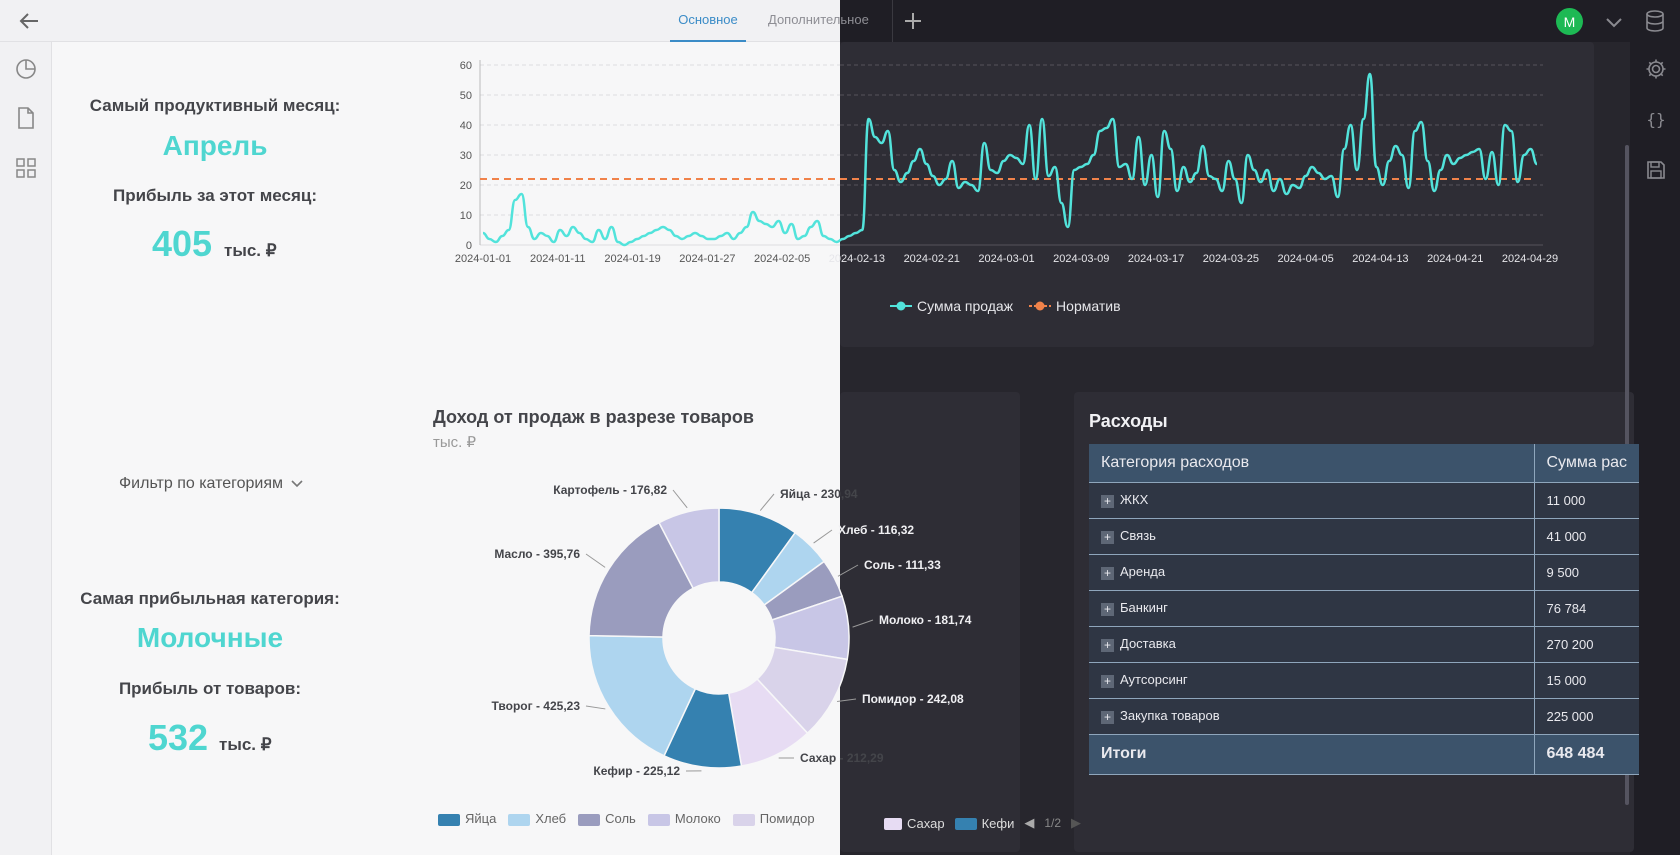 Image resolution: width=1680 pixels, height=855 pixels. I want to click on pie-slice-label: Яйца - 230,94, so click(819, 494).